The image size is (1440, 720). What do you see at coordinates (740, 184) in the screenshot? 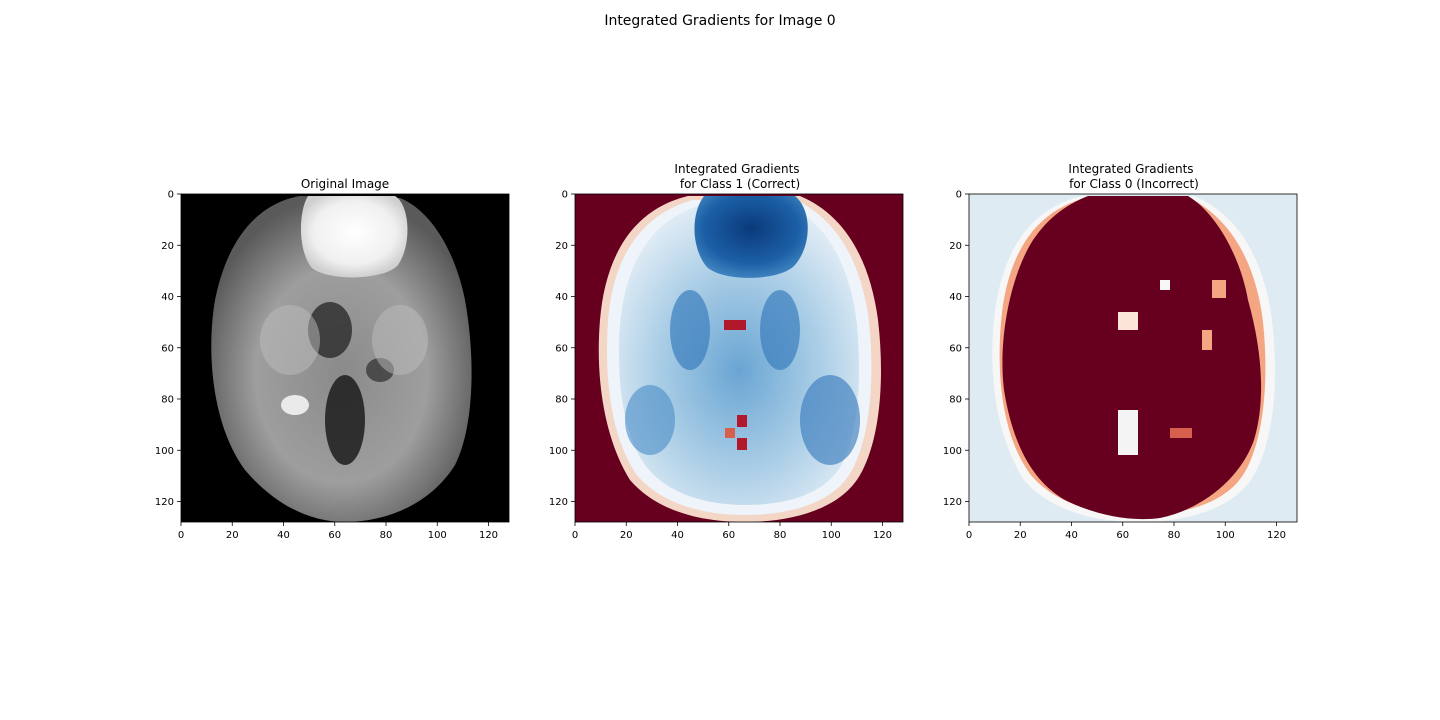
I see `panel-title-class-1-line-2: for Class 1 (Correct)` at bounding box center [740, 184].